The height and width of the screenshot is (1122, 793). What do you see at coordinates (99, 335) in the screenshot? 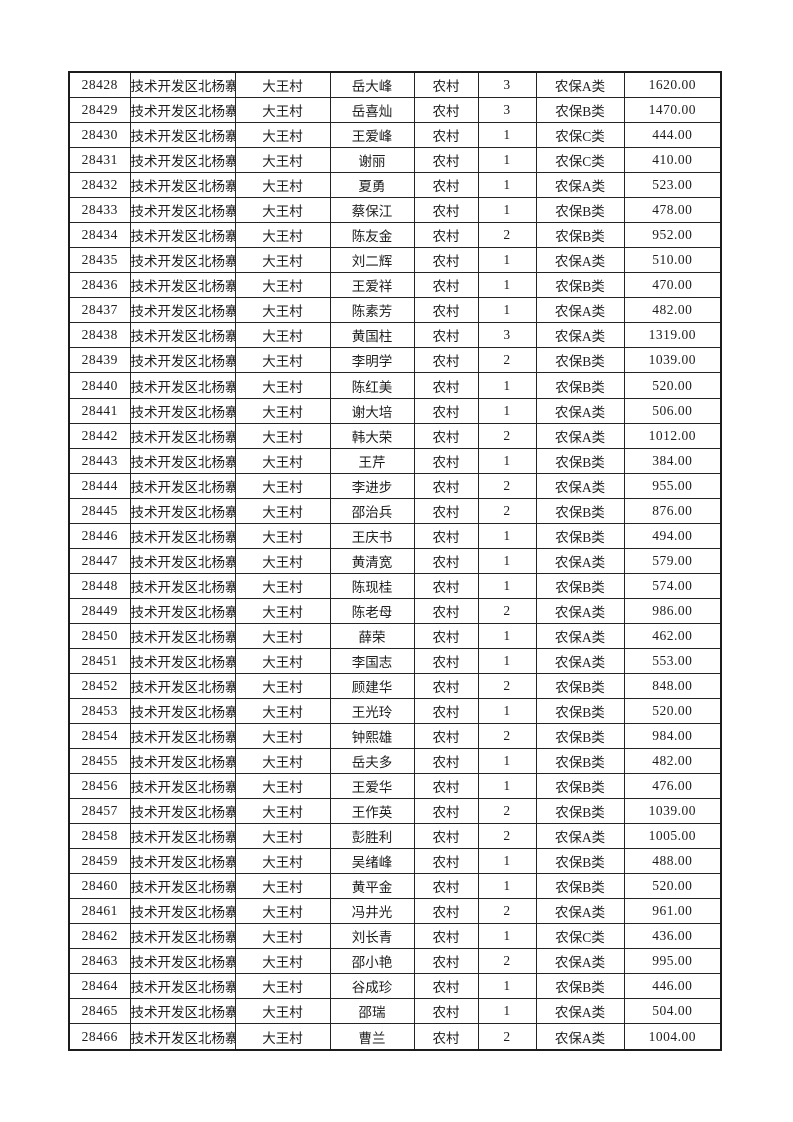
I see `cell-record-id: 28438` at bounding box center [99, 335].